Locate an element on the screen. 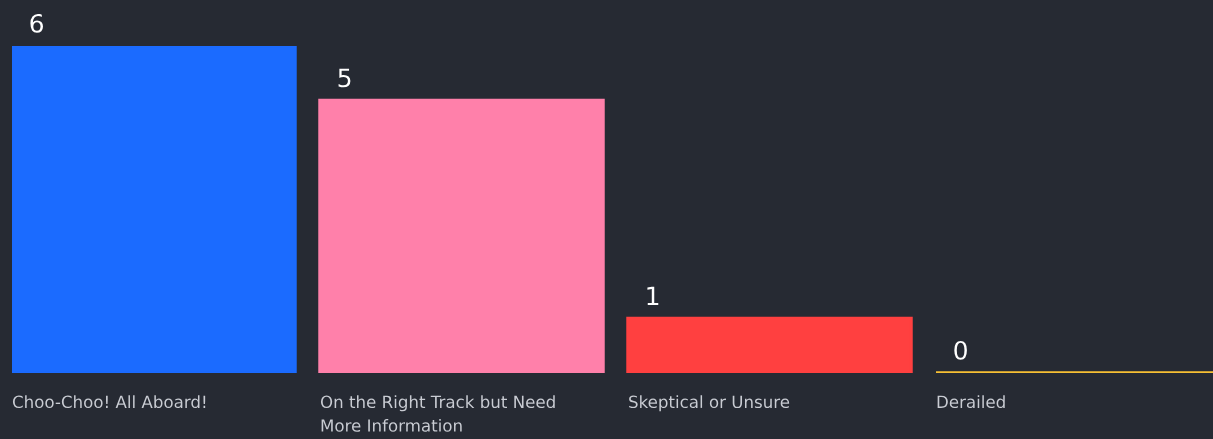  x-tick-label: Choo-Choo! All Aboard! is located at coordinates (109, 402).